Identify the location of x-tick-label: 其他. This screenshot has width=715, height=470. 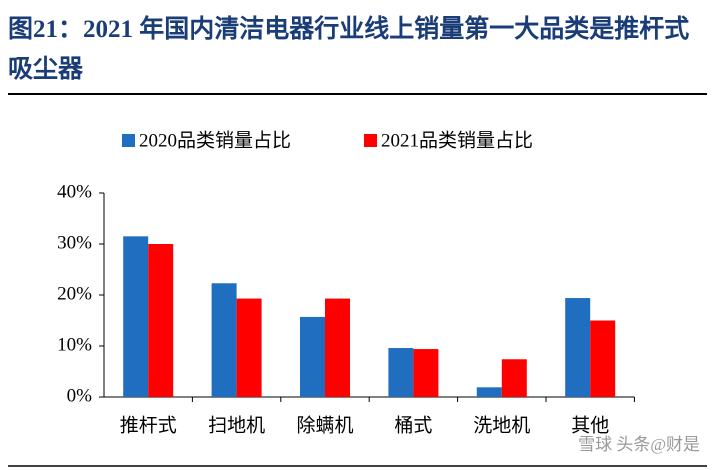
(590, 425).